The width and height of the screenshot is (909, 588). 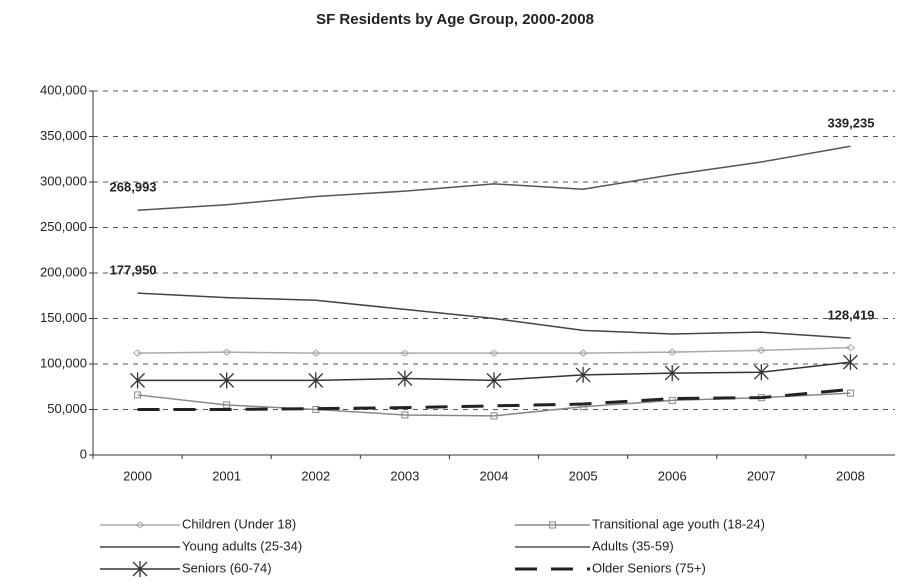 What do you see at coordinates (137, 475) in the screenshot?
I see `x-tick-label: 2000` at bounding box center [137, 475].